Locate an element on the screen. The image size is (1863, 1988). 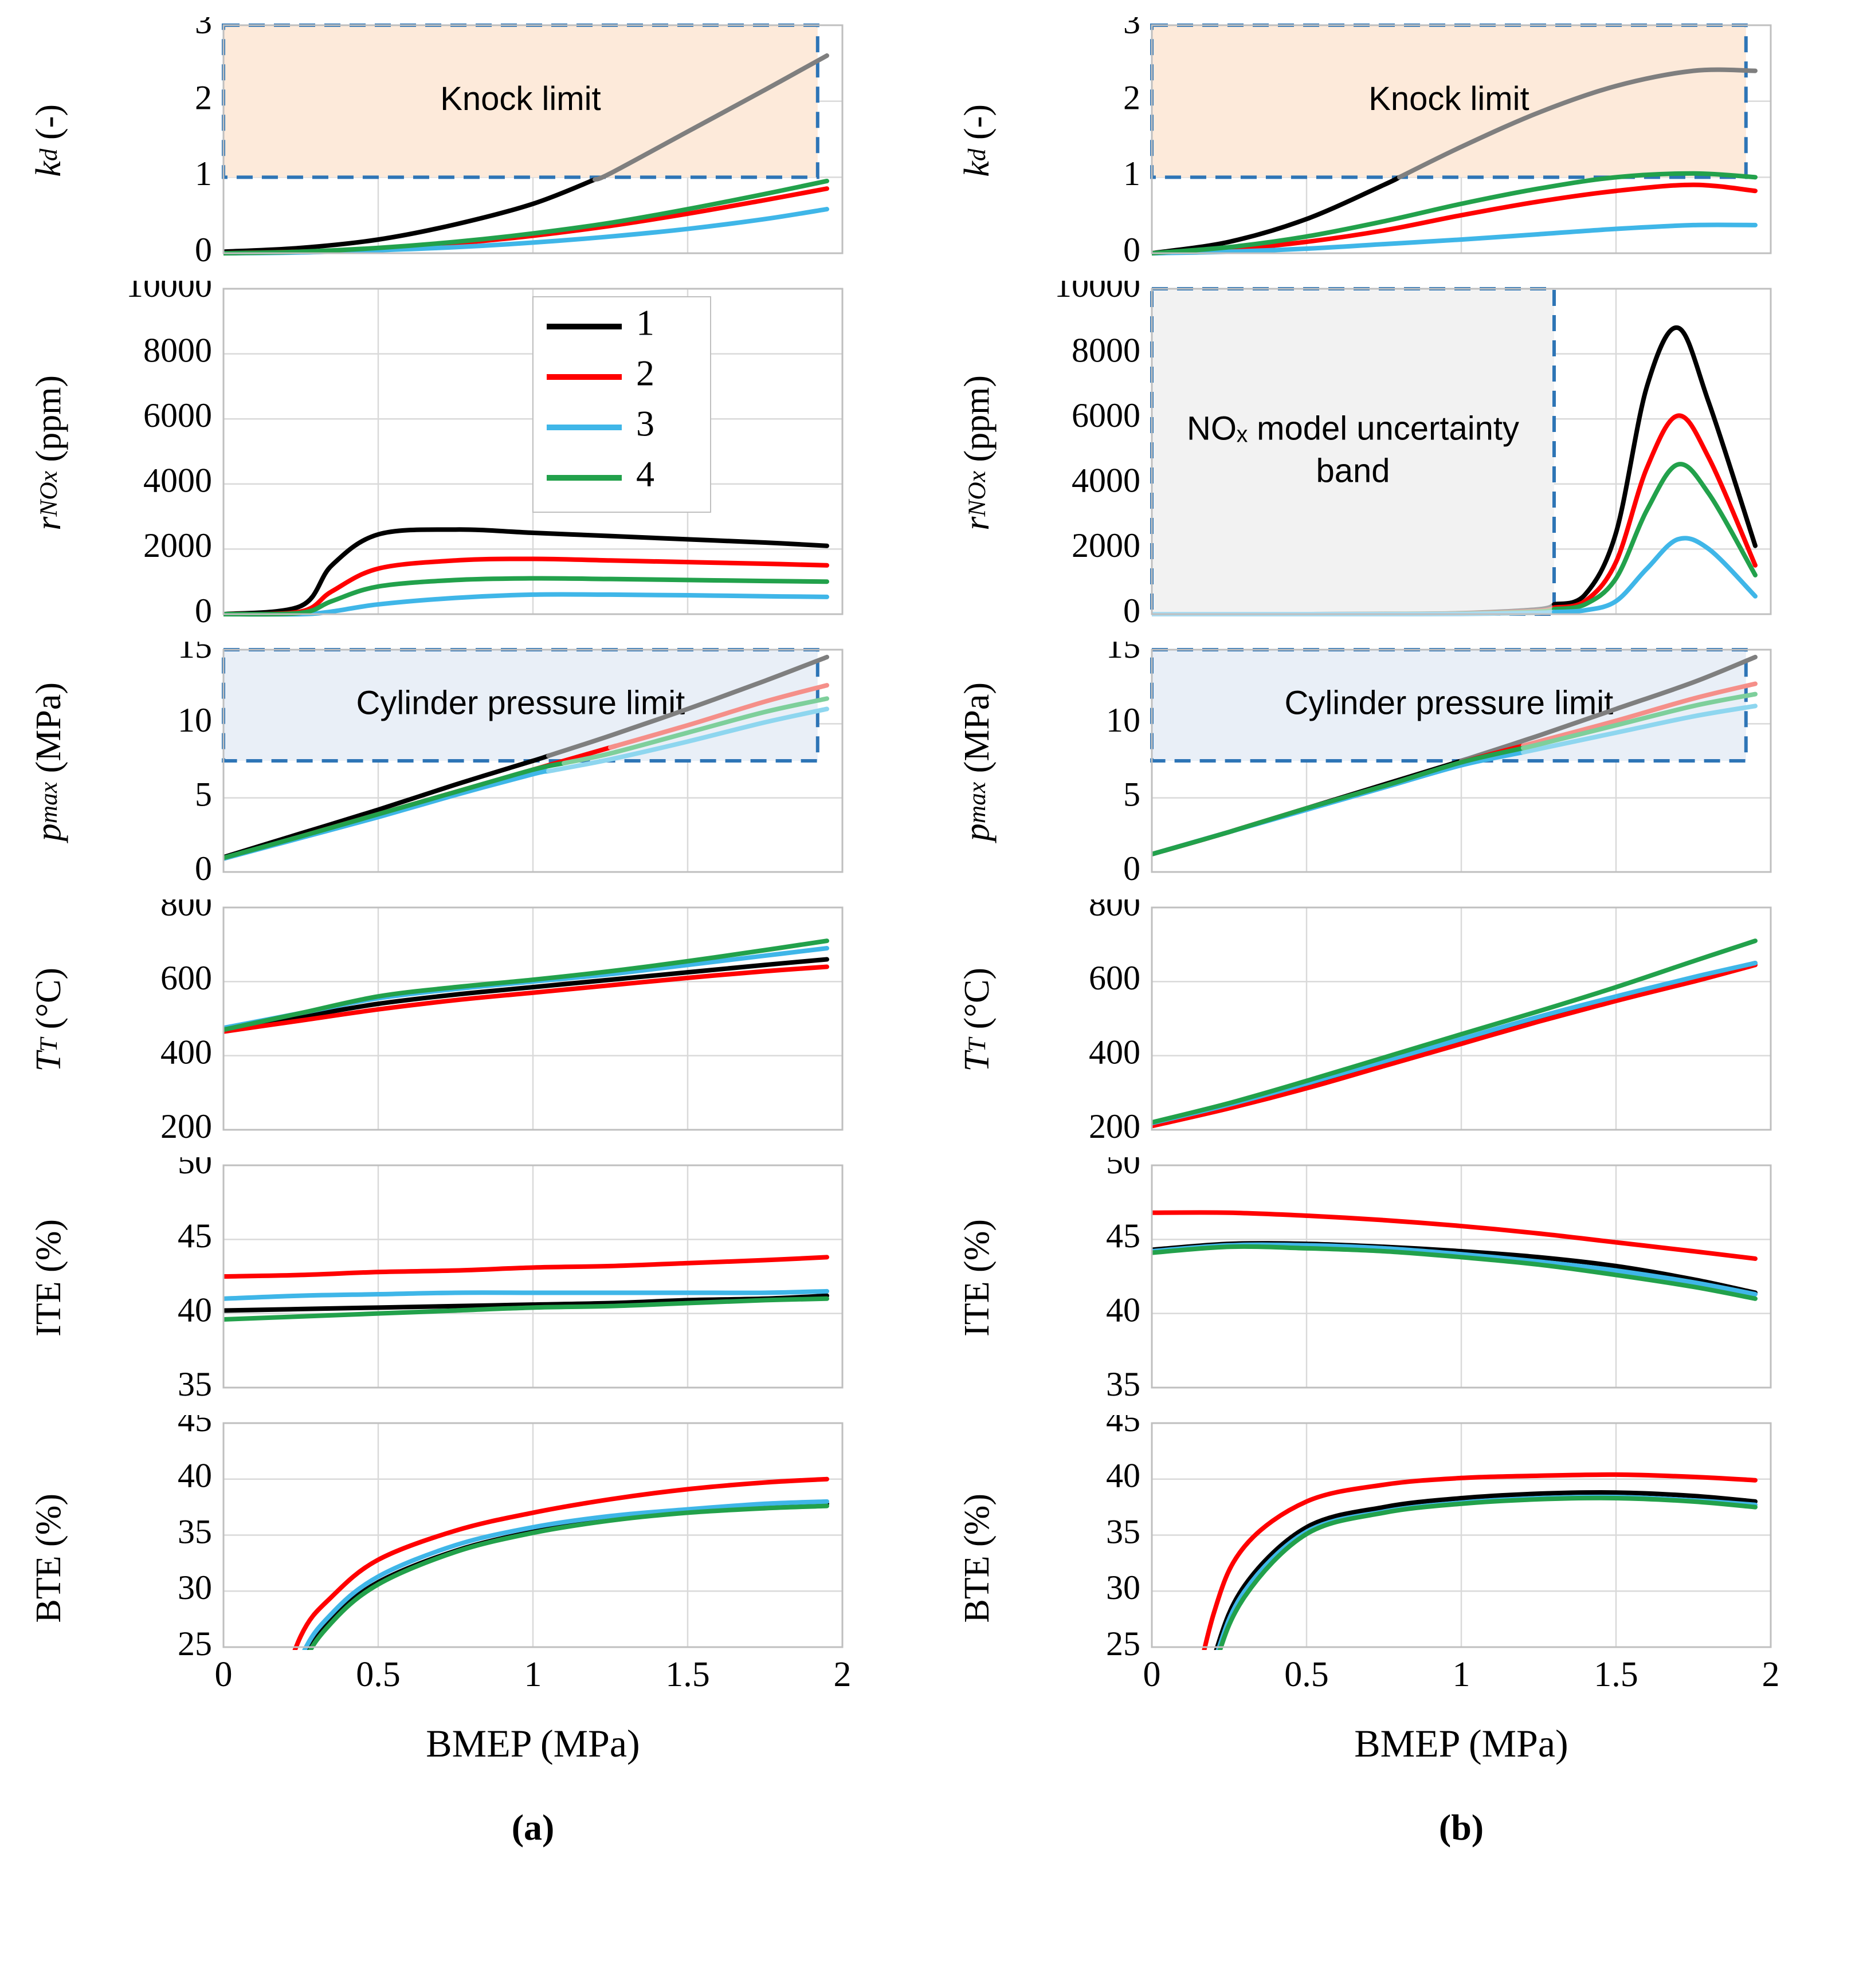
ylabel-unit: (%) is located at coordinates (48, 1245).